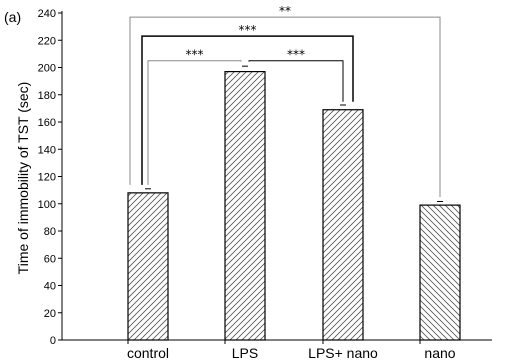 The width and height of the screenshot is (511, 364). Describe the element at coordinates (47, 150) in the screenshot. I see `y-tick-label: 140` at that location.